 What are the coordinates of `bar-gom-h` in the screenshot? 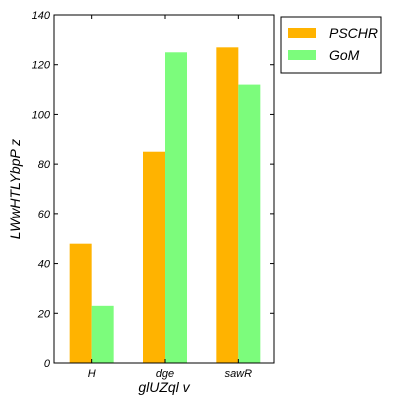 It's located at (102, 334).